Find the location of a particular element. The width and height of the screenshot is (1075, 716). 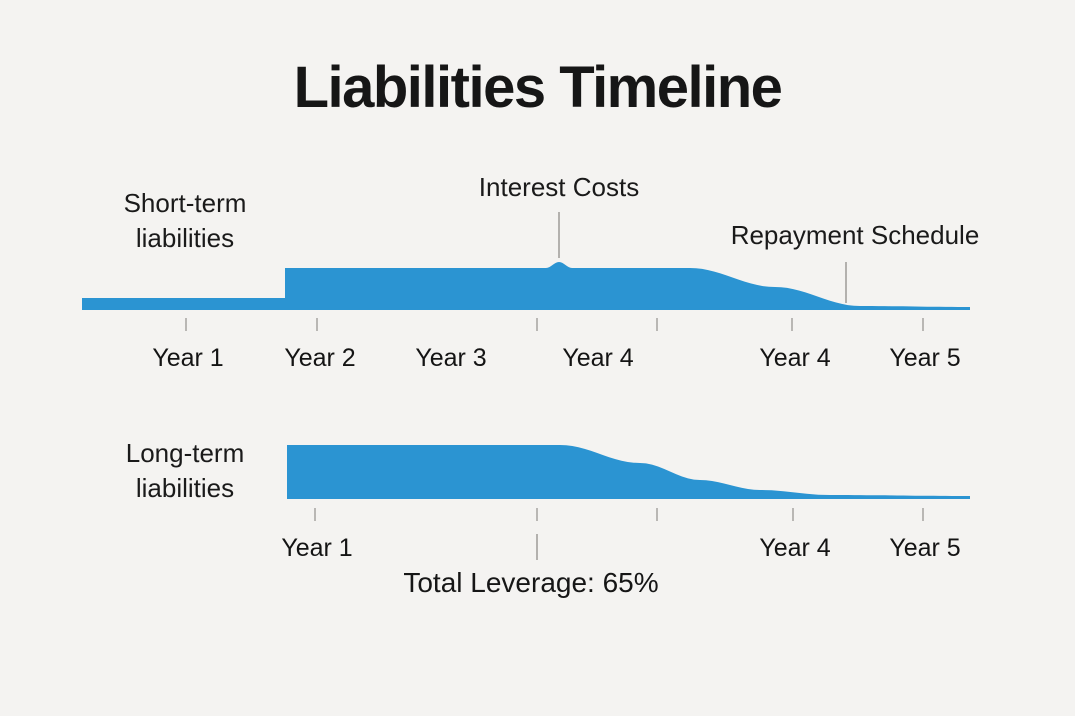

band-area-long-term is located at coordinates (628, 472).